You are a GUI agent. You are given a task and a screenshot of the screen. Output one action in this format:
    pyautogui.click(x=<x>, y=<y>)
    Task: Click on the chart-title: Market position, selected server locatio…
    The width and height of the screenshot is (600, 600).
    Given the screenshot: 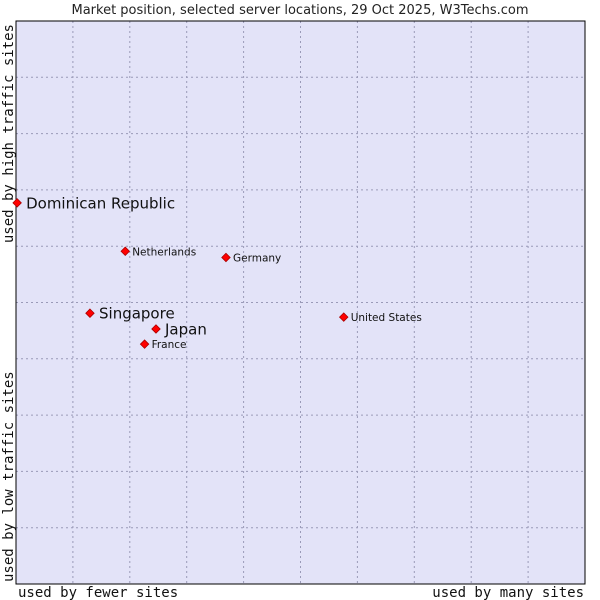 What is the action you would take?
    pyautogui.click(x=299, y=10)
    